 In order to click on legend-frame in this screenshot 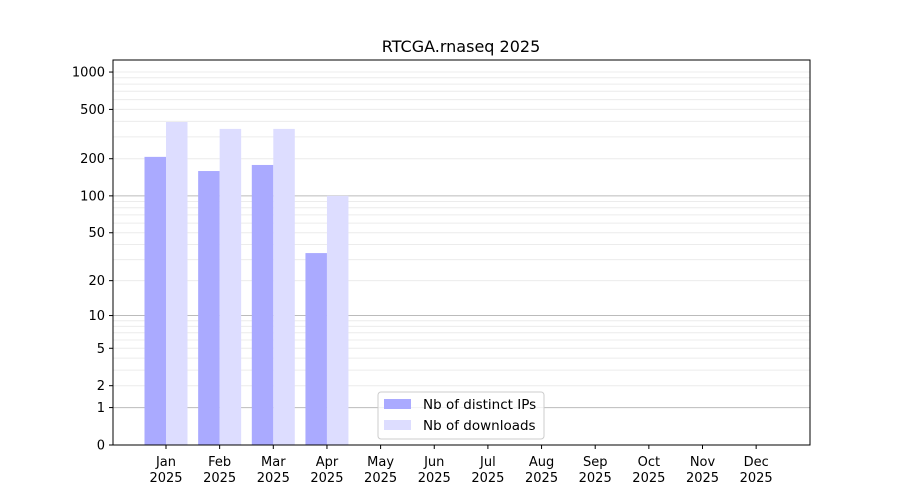, I will do `click(461, 415)`.